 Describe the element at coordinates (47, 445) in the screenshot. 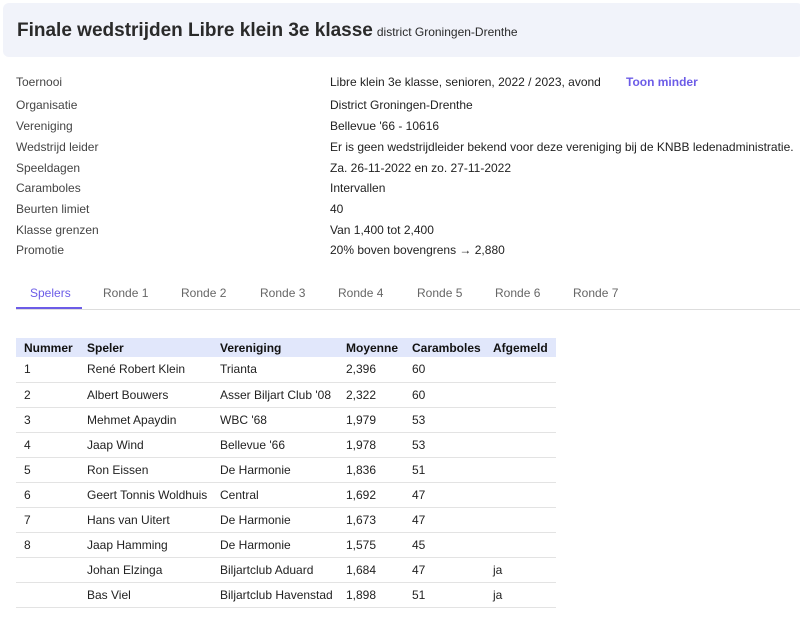

I see `table-cell: 4` at that location.